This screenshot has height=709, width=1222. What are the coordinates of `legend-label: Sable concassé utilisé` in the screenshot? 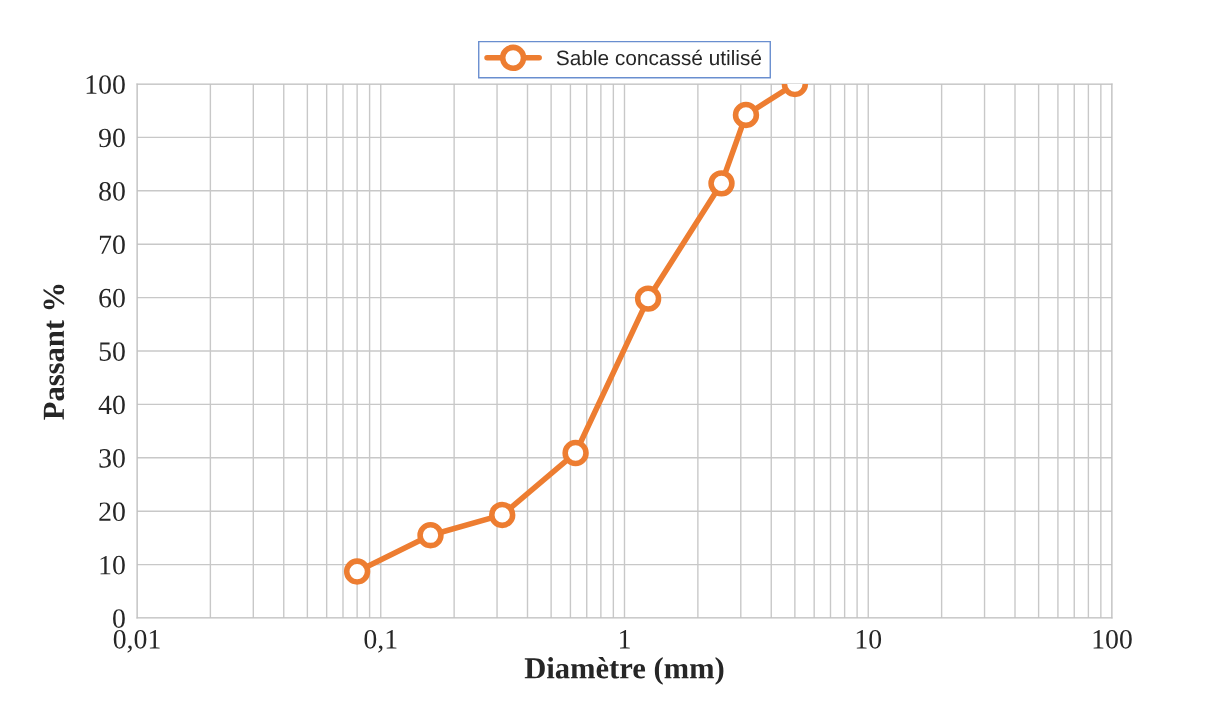 It's located at (659, 57).